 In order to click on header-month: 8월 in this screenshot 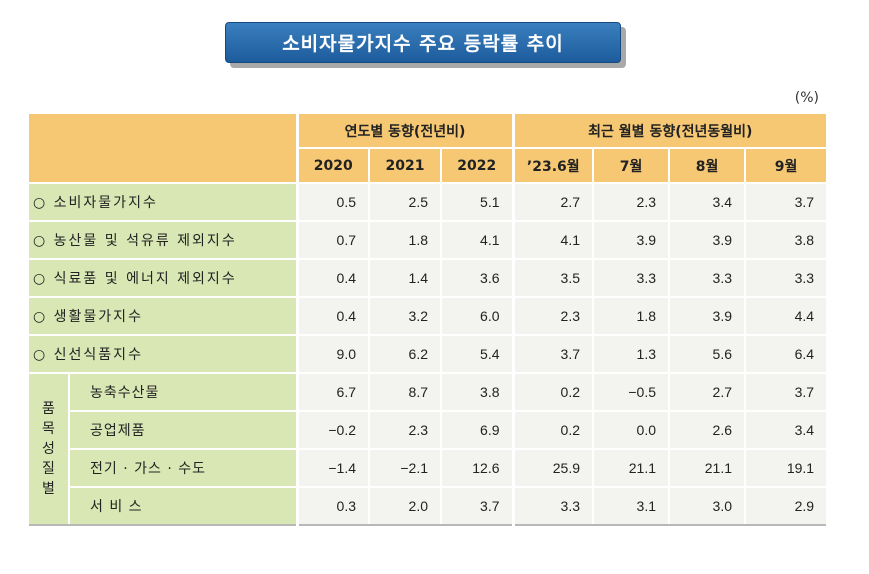, I will do `click(707, 166)`.